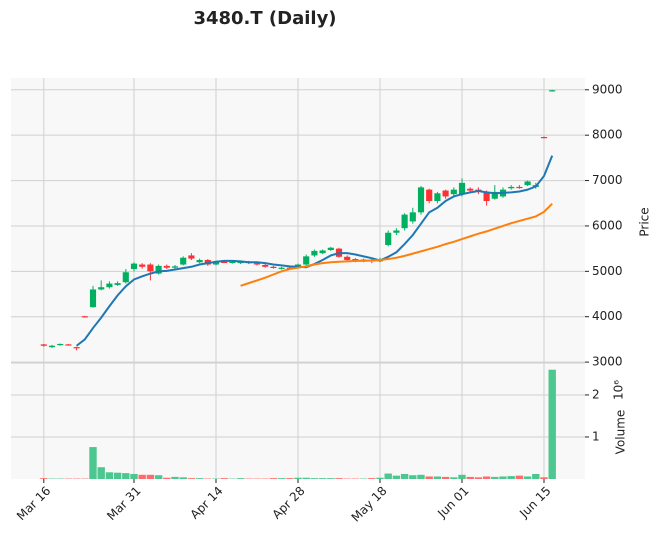 The height and width of the screenshot is (545, 660). Describe the element at coordinates (452, 502) in the screenshot. I see `x-tick-label: Jun 01` at that location.